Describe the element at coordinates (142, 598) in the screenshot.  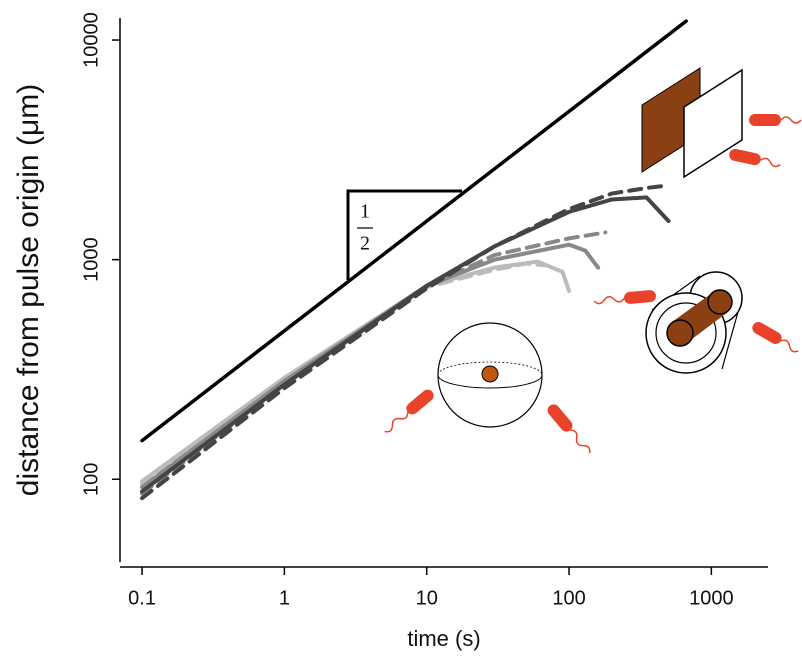
I see `x-tick-label: 0.1` at that location.